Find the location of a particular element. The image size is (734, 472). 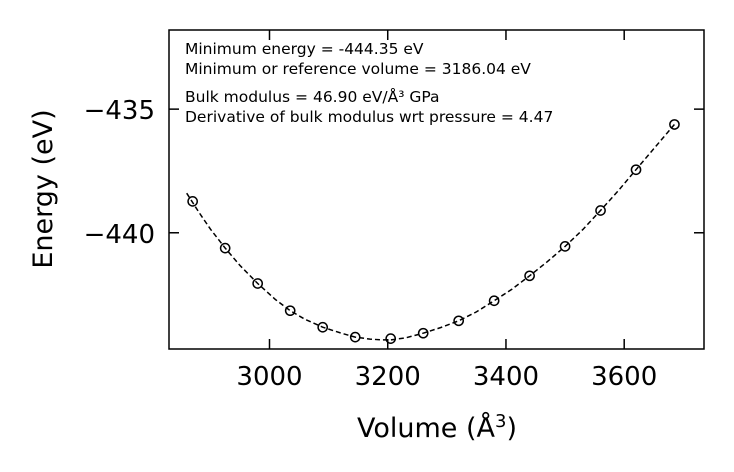

annotation-min-volume: Minimum or reference volume = 3186.04 eV is located at coordinates (358, 69).